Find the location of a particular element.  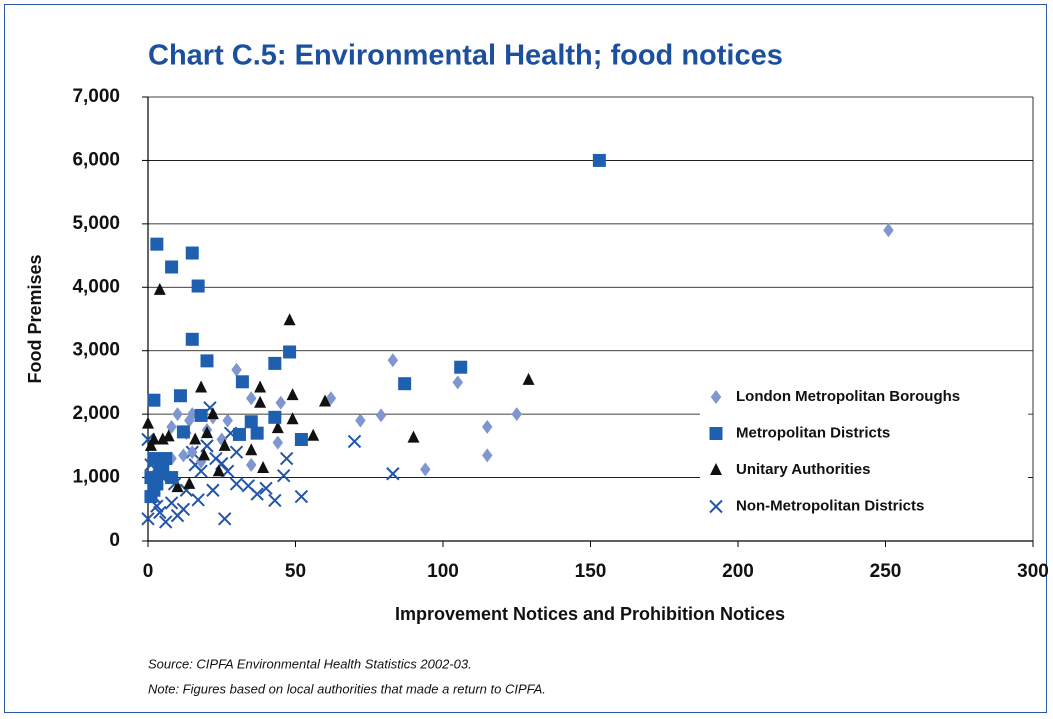

legend-box is located at coordinates (864, 453).